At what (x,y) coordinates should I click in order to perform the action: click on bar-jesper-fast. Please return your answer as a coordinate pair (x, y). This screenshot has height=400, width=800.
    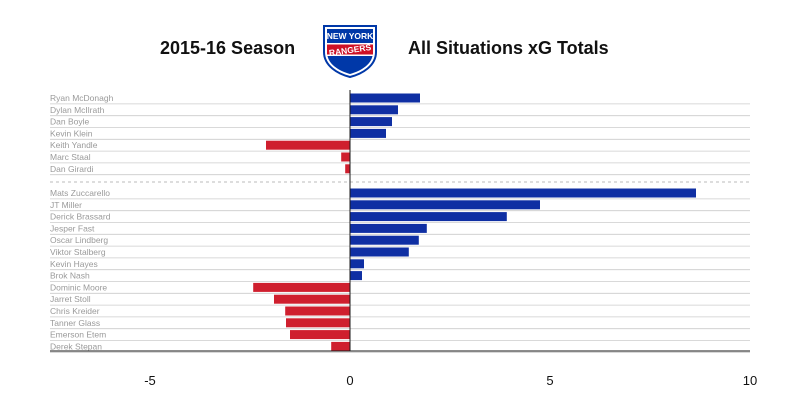
    Looking at the image, I should click on (388, 228).